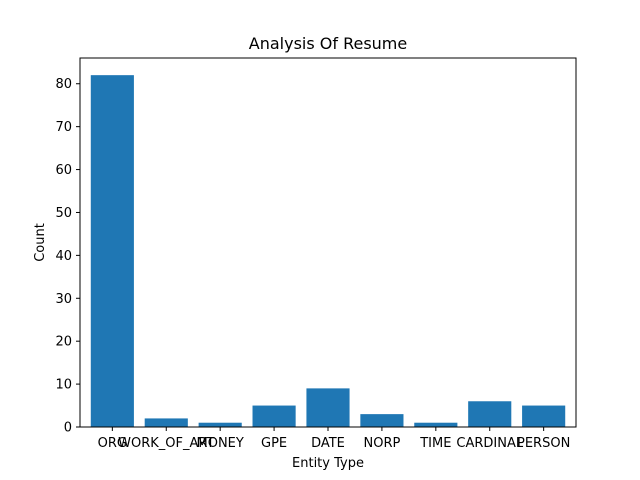  I want to click on x-tick-label: WORK_OF_ART, so click(166, 443).